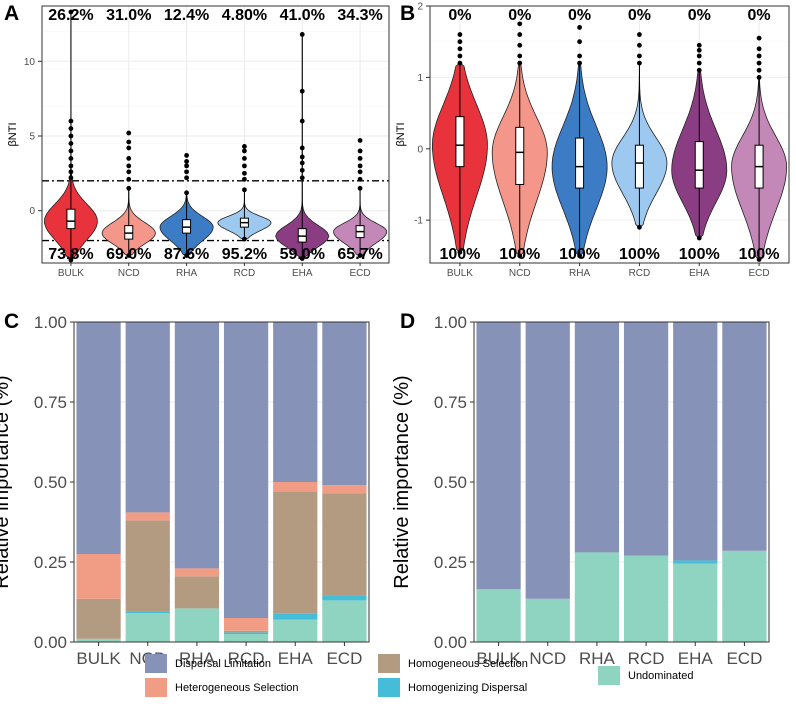 The image size is (796, 726). Describe the element at coordinates (407, 13) in the screenshot. I see `panel-letter-b: B` at that location.